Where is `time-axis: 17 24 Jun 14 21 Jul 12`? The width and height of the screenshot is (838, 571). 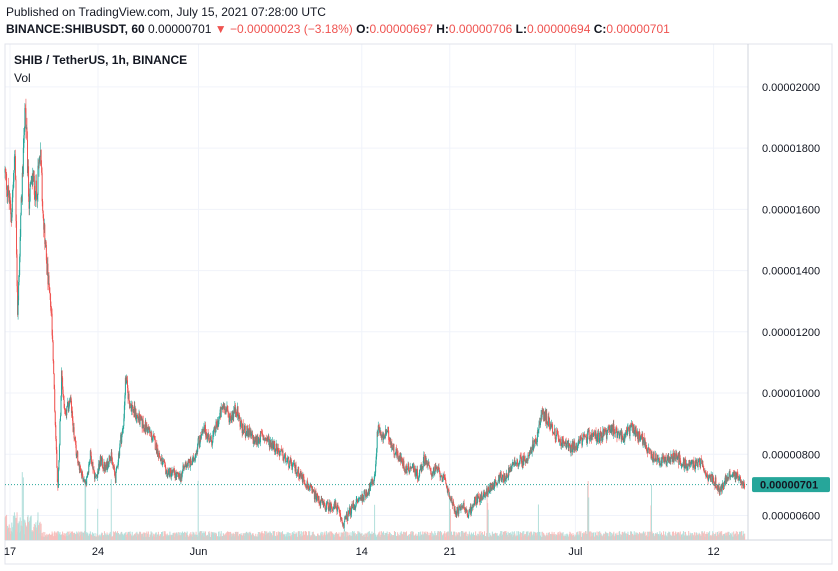 time-axis: 17 24 Jun 14 21 Jul 12 is located at coordinates (362, 552).